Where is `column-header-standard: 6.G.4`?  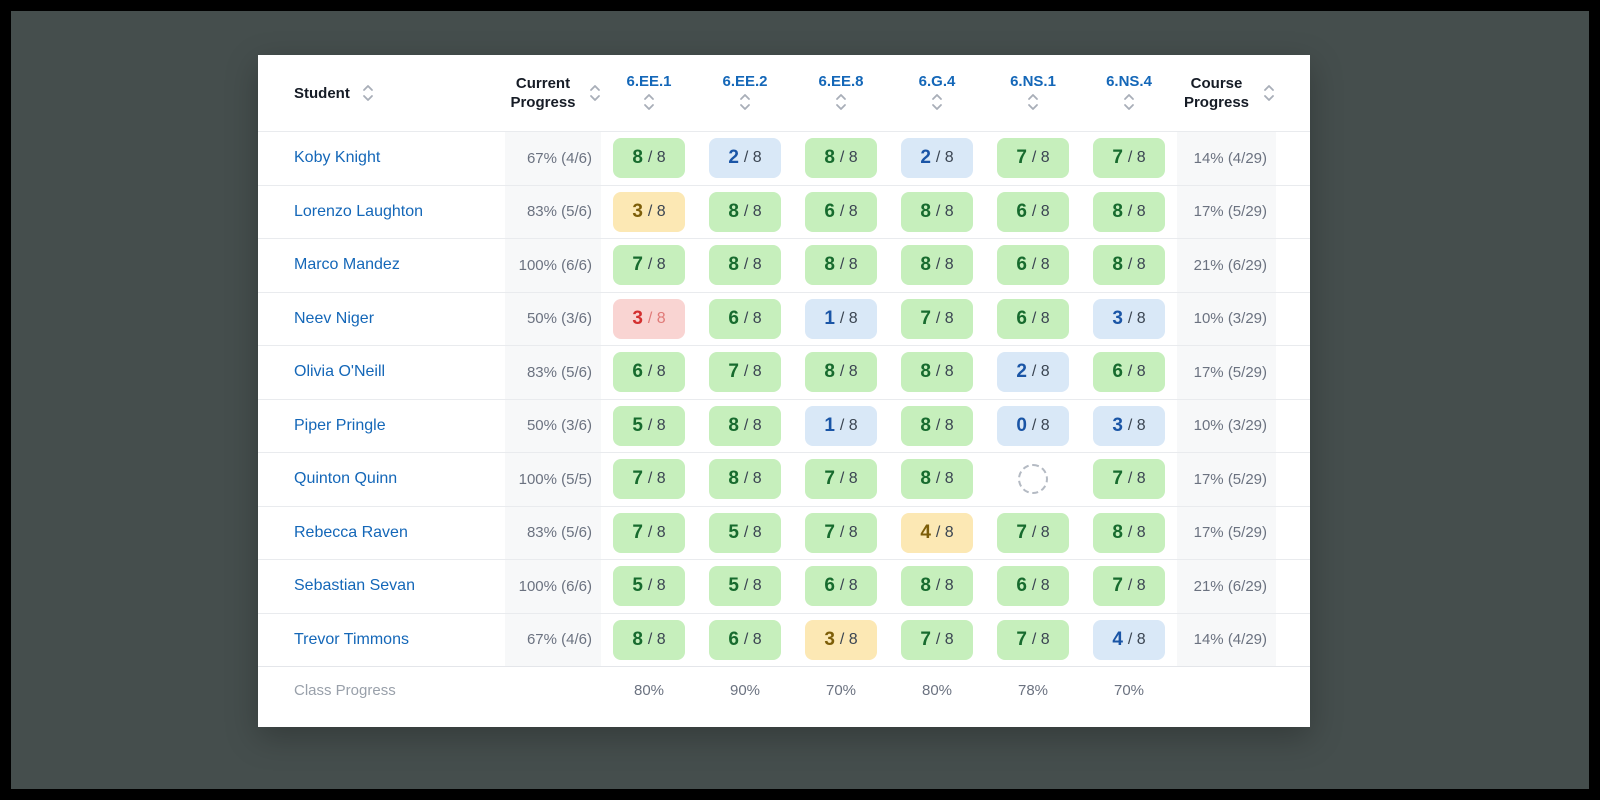
column-header-standard: 6.G.4 is located at coordinates (937, 93).